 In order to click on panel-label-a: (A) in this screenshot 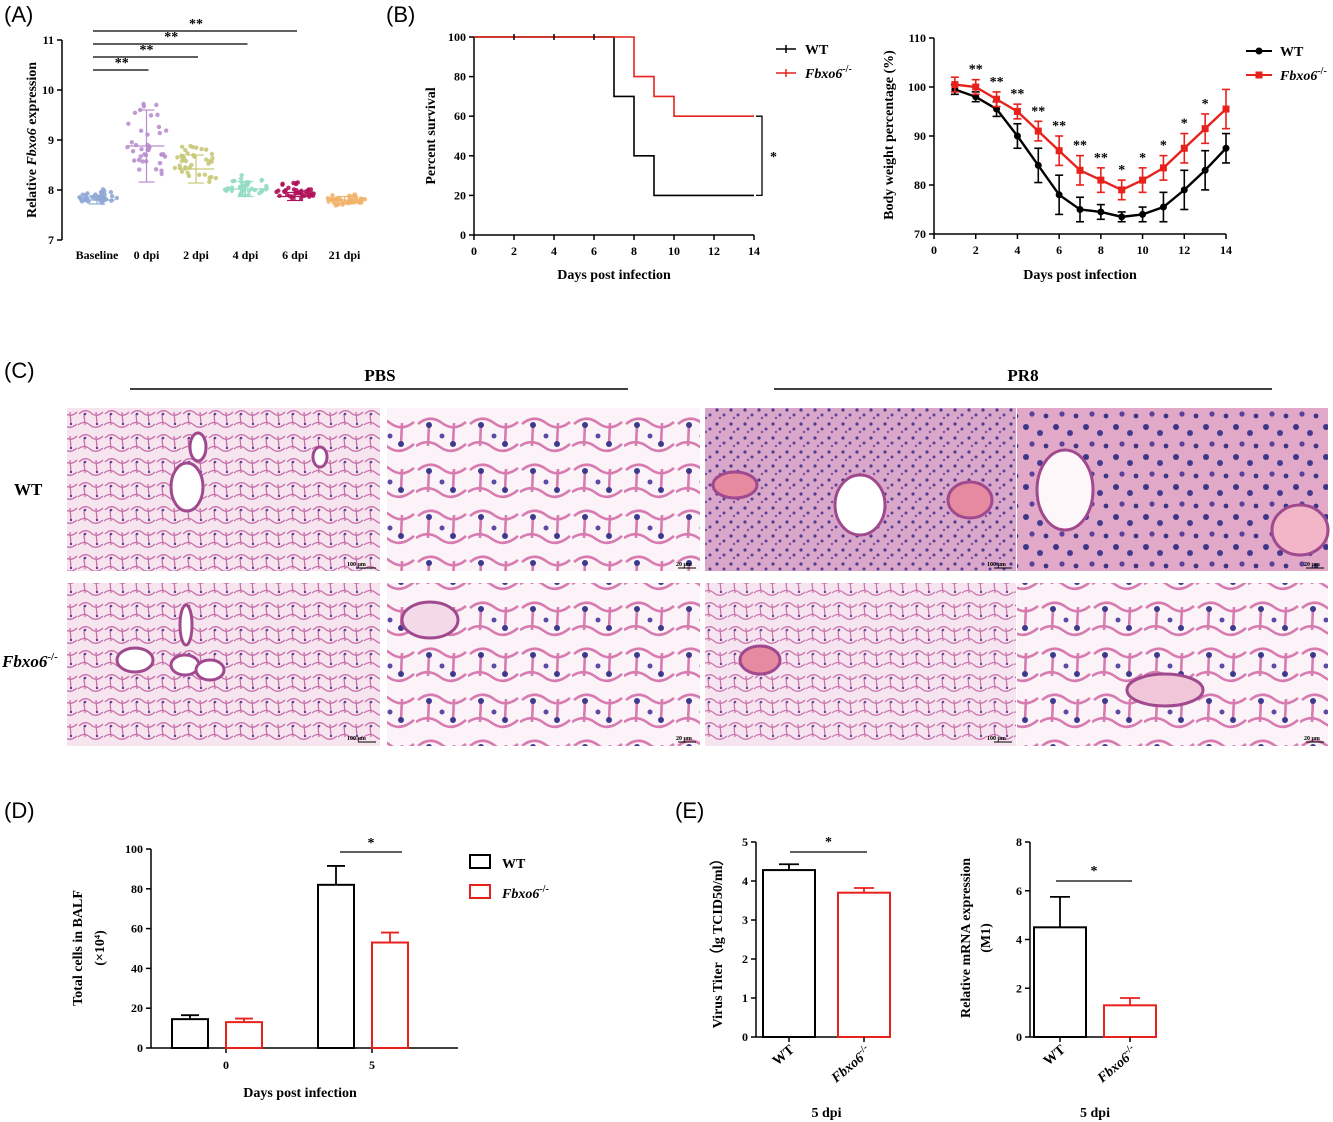, I will do `click(18, 14)`.